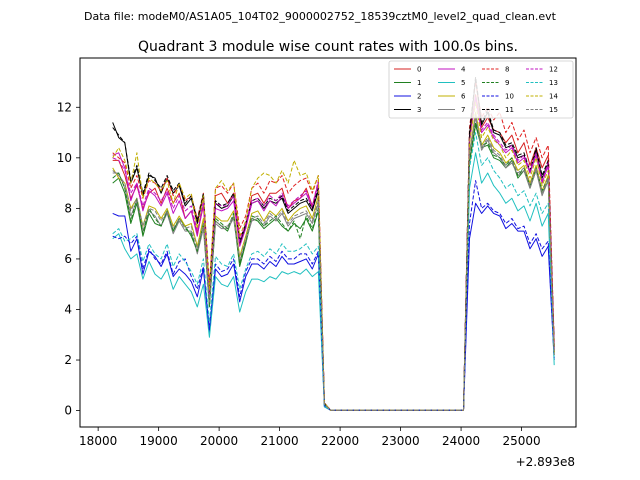 The width and height of the screenshot is (640, 480). Describe the element at coordinates (509, 110) in the screenshot. I see `legend-label: 11` at that location.